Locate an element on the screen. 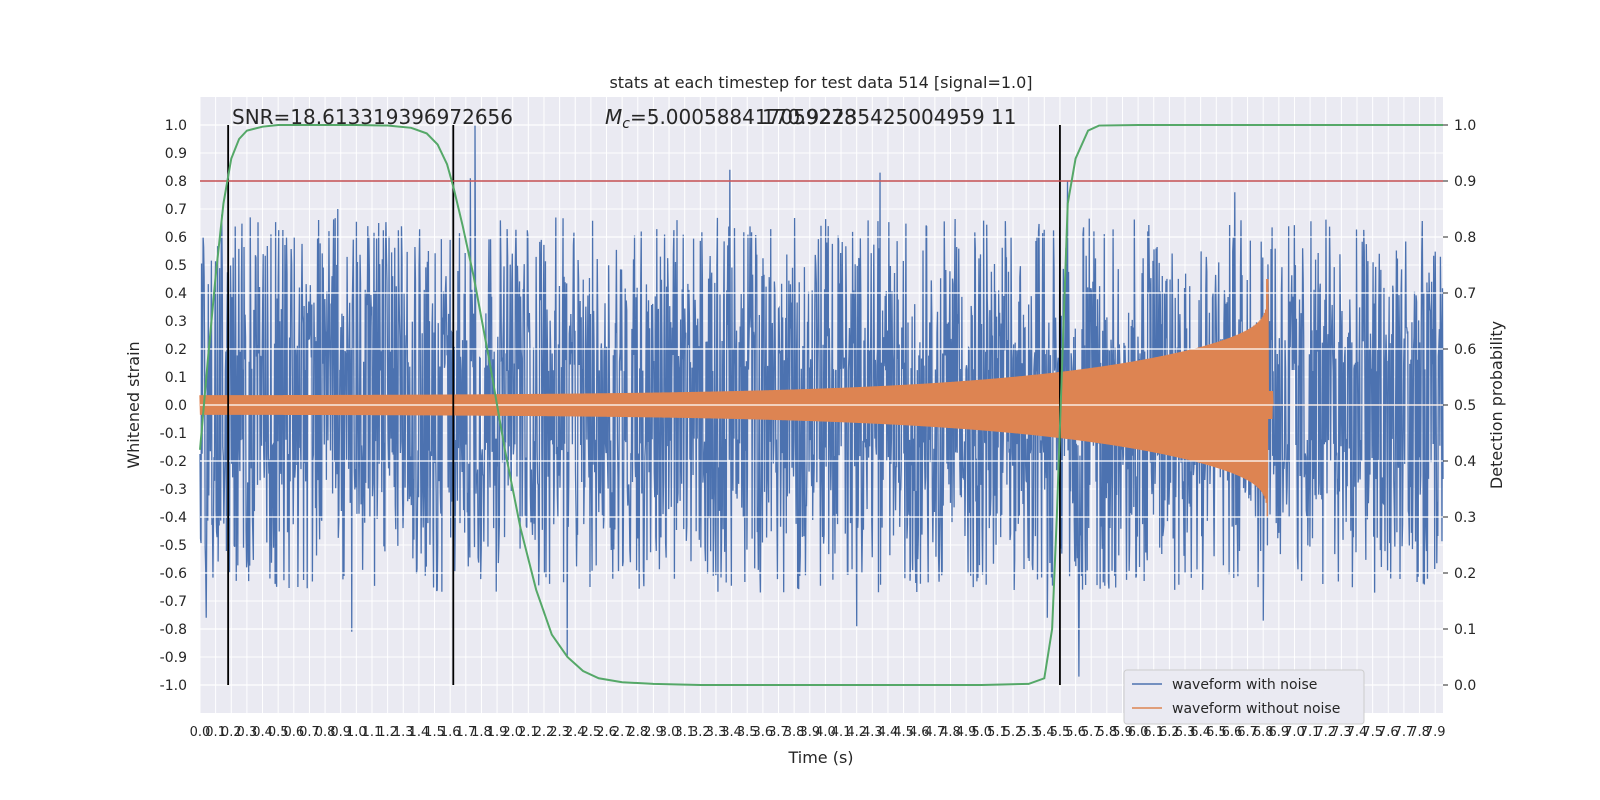 This screenshot has height=800, width=1600. chirp-mass-annotation: Mc=5.000588417059278 is located at coordinates (731, 118).